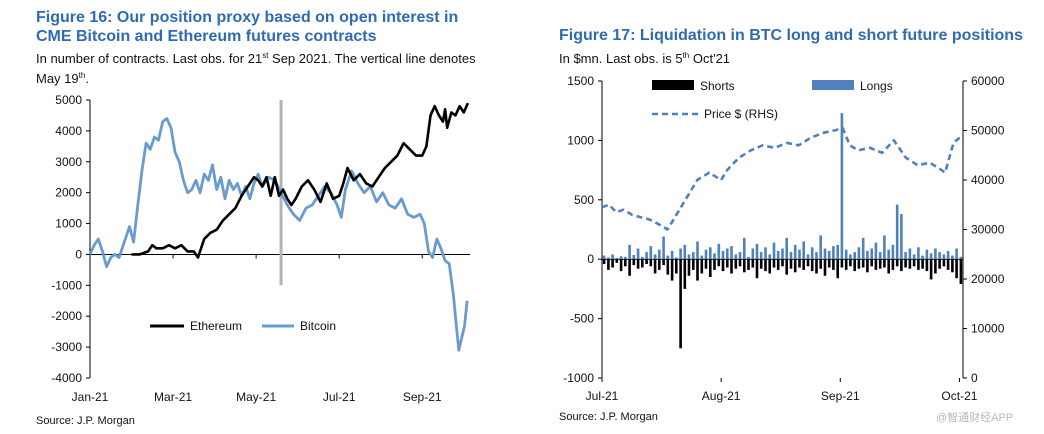 This screenshot has width=1044, height=434. What do you see at coordinates (988, 329) in the screenshot?
I see `y2-tick-label: 10000` at bounding box center [988, 329].